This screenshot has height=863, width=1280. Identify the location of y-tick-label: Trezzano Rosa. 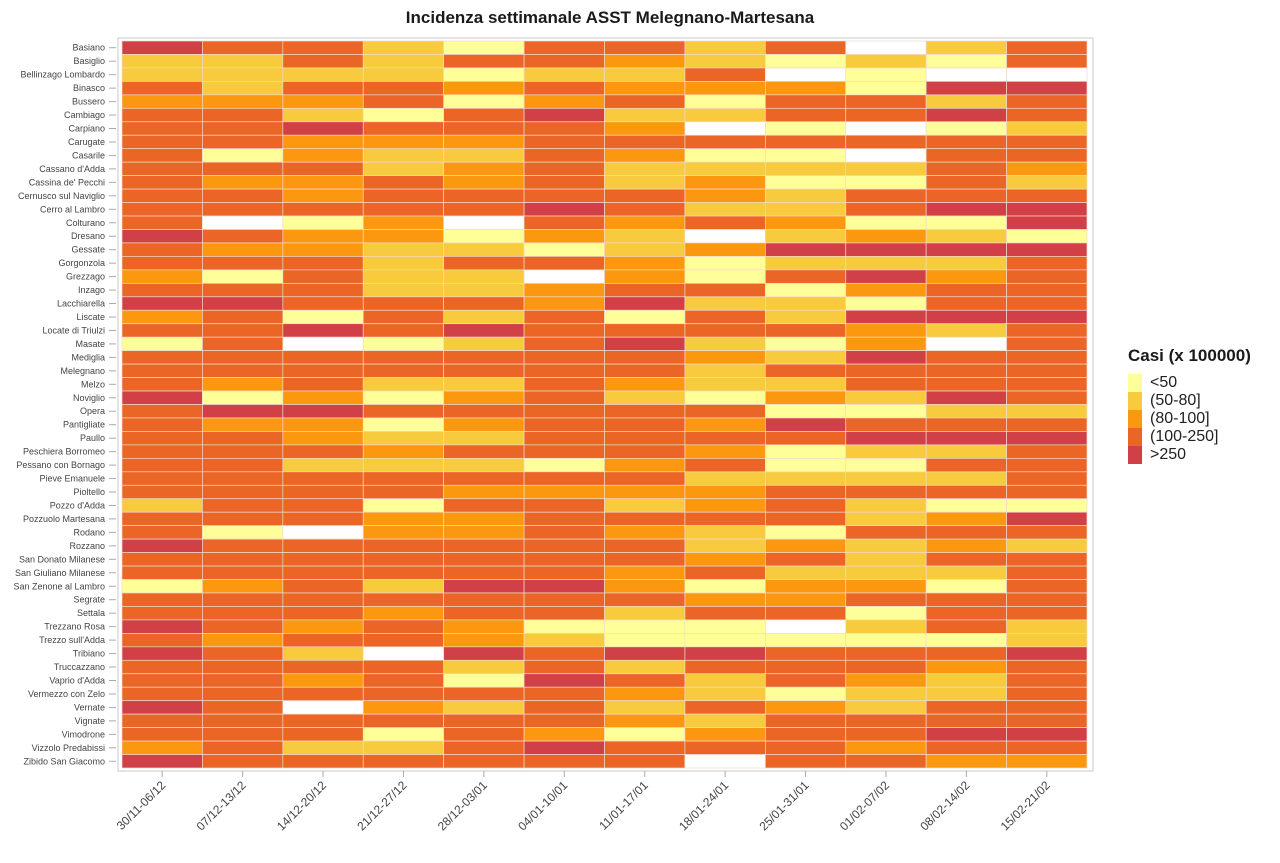
(74, 627).